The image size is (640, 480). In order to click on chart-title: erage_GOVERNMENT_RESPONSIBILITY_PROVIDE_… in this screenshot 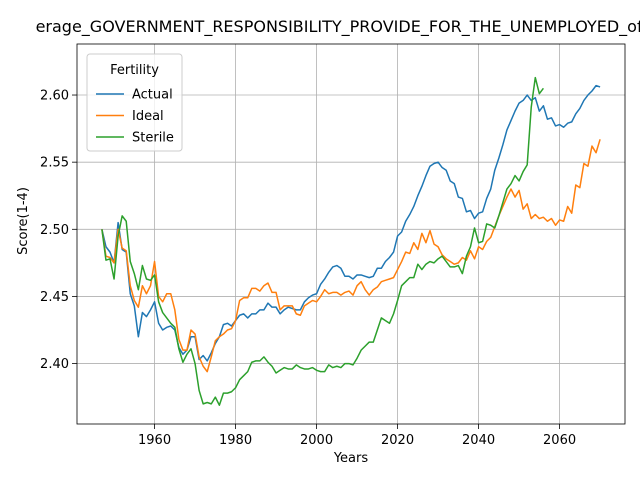, I will do `click(338, 27)`.